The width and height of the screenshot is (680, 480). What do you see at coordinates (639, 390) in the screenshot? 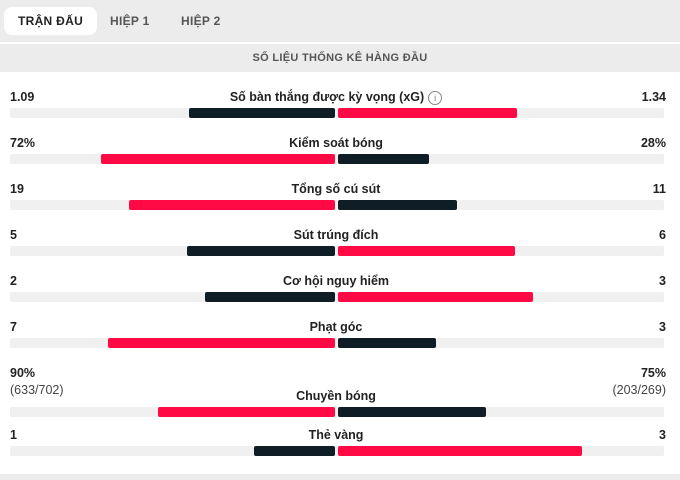
I see `away-sub-value: (203/269)` at bounding box center [639, 390].